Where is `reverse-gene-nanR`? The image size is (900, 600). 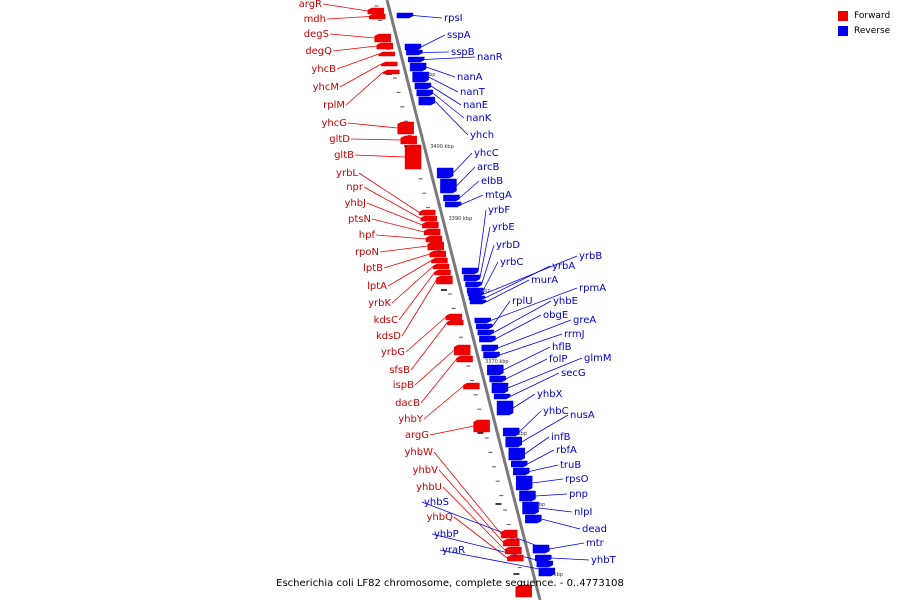
reverse-gene-nanR is located at coordinates (416, 59).